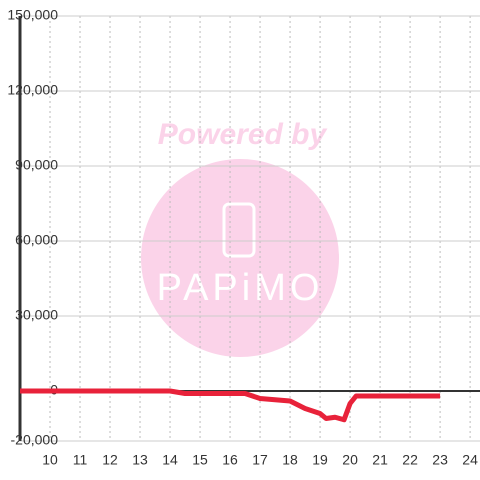  Describe the element at coordinates (260, 460) in the screenshot. I see `x-tick-label: 17` at that location.